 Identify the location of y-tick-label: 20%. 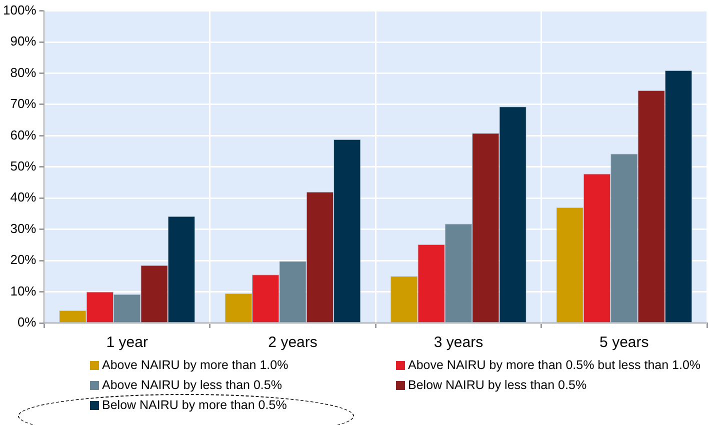
(23, 260).